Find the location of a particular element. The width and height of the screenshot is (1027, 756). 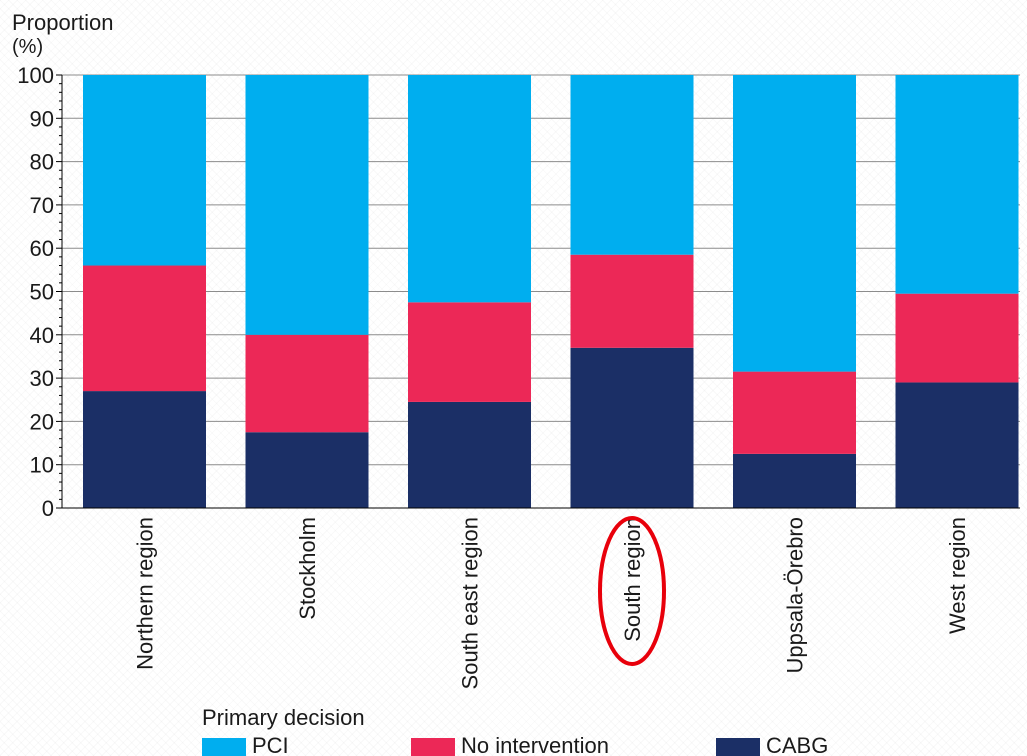

legend-label-pci: PCI is located at coordinates (270, 744).